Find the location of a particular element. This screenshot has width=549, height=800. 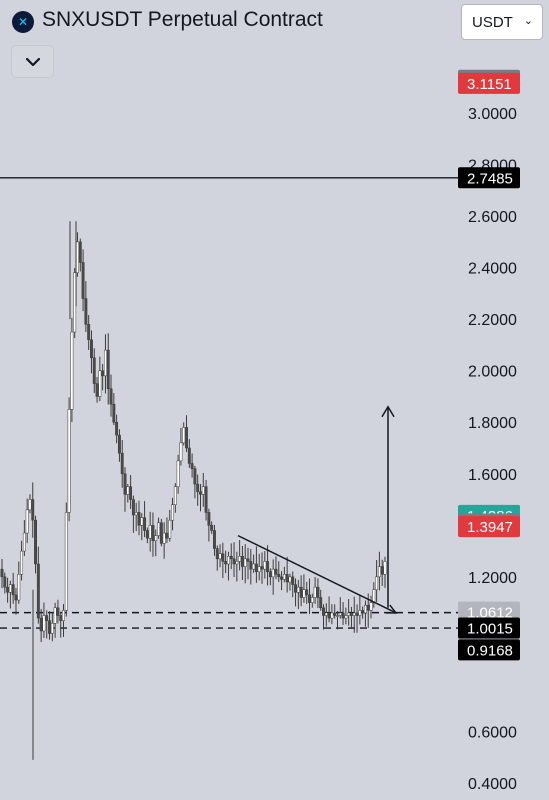

y-tick-label: 2.4000 is located at coordinates (492, 269).